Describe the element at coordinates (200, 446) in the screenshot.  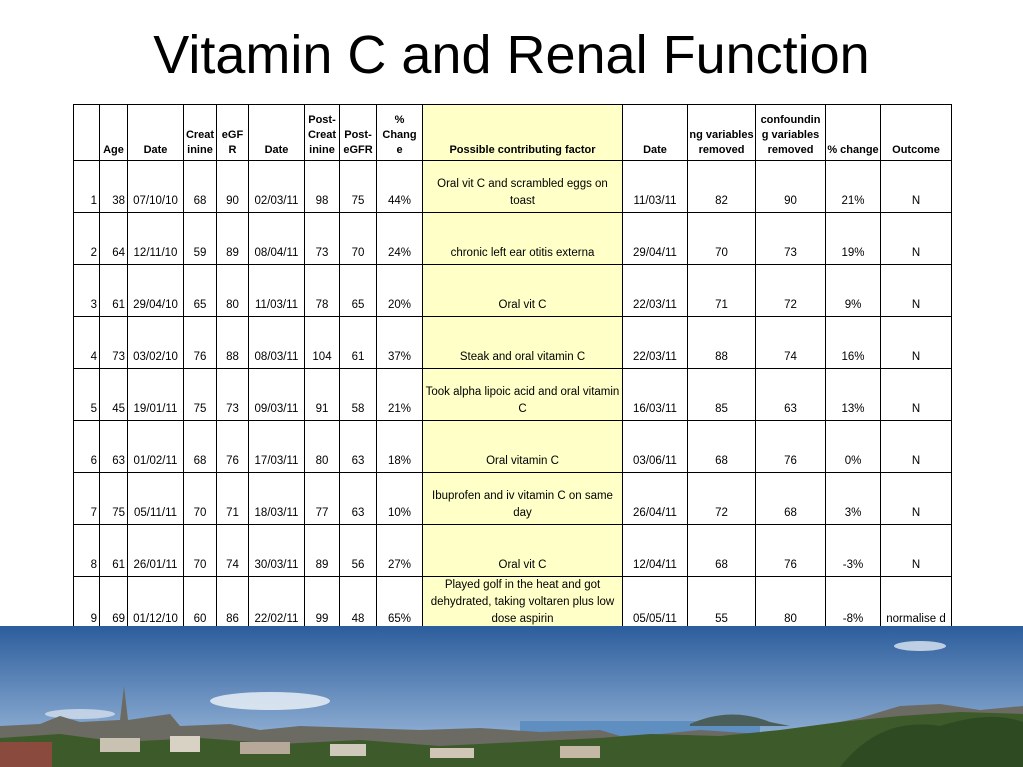
I see `cell-creatinine: 68` at that location.